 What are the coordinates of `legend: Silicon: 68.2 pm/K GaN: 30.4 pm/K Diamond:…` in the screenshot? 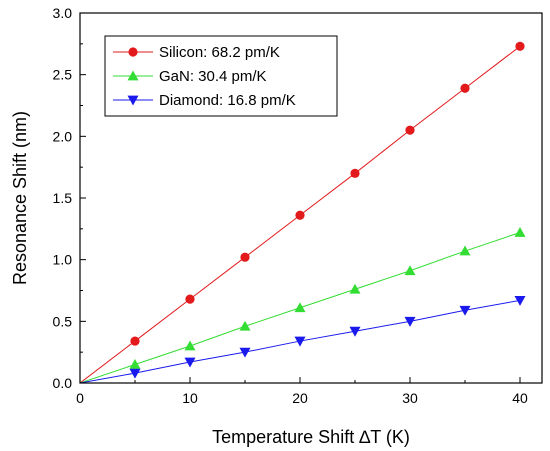 It's located at (221, 76).